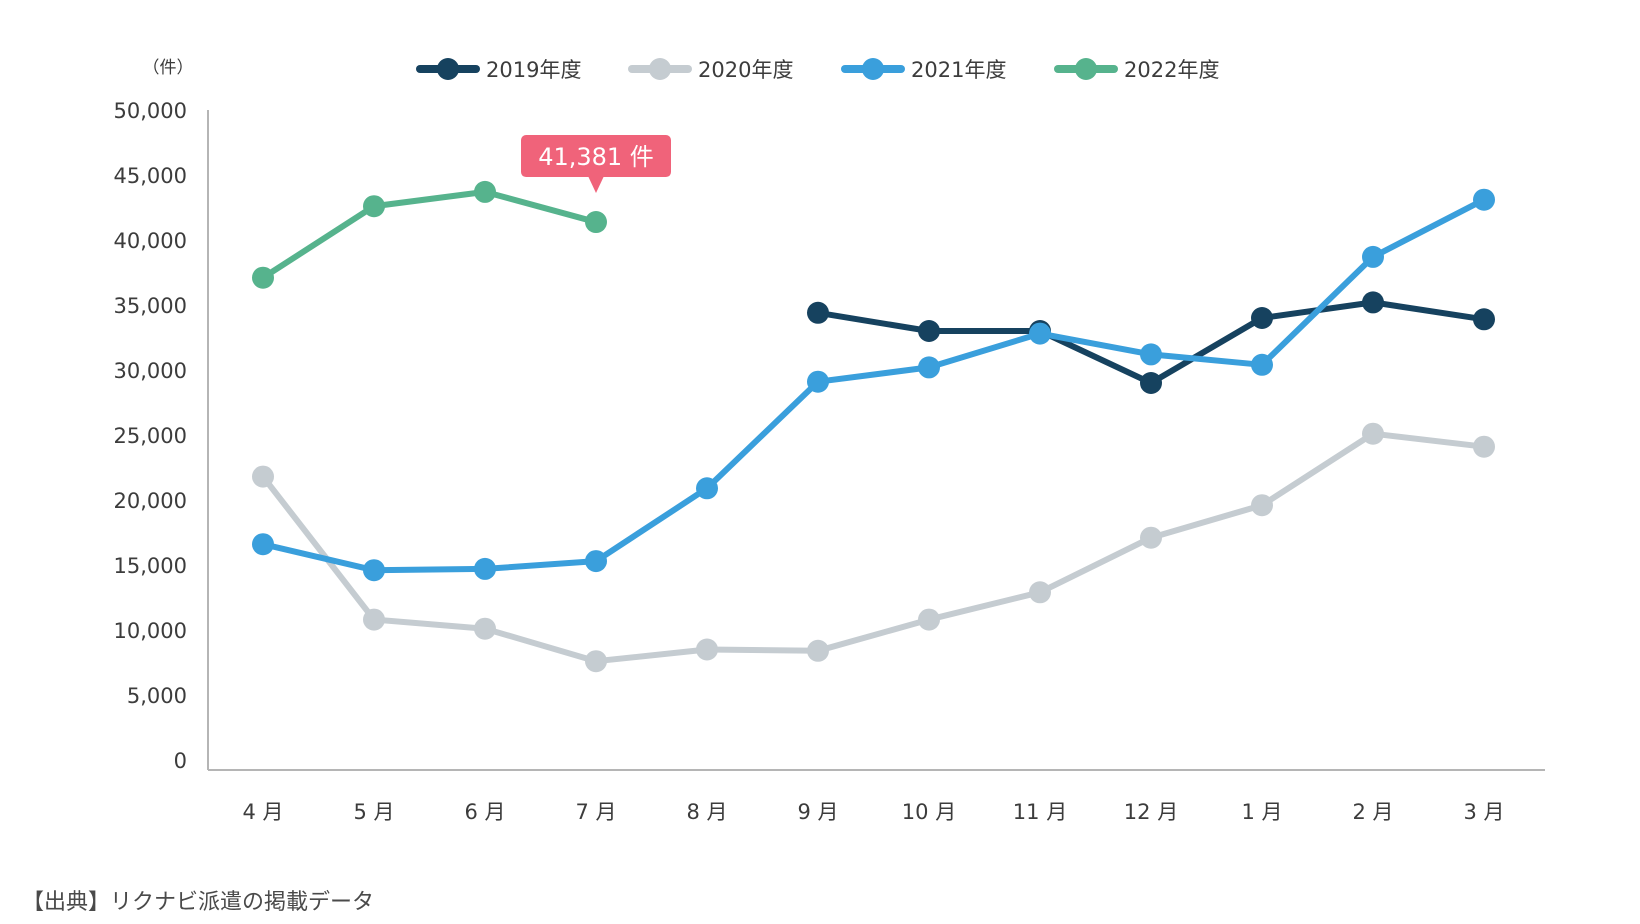  I want to click on legend-item: 2021年度, so click(923, 70).